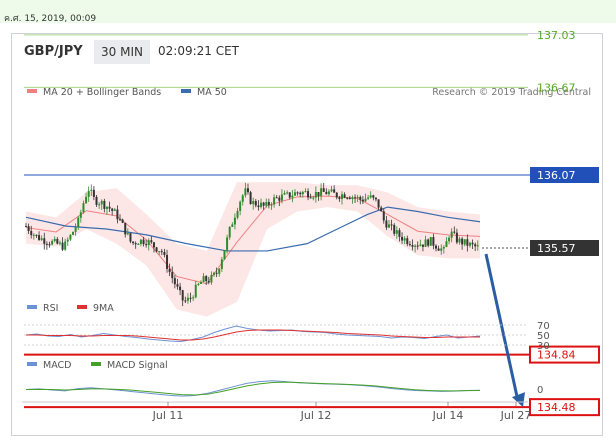  I want to click on legend-macd-label: MACD, so click(57, 365).